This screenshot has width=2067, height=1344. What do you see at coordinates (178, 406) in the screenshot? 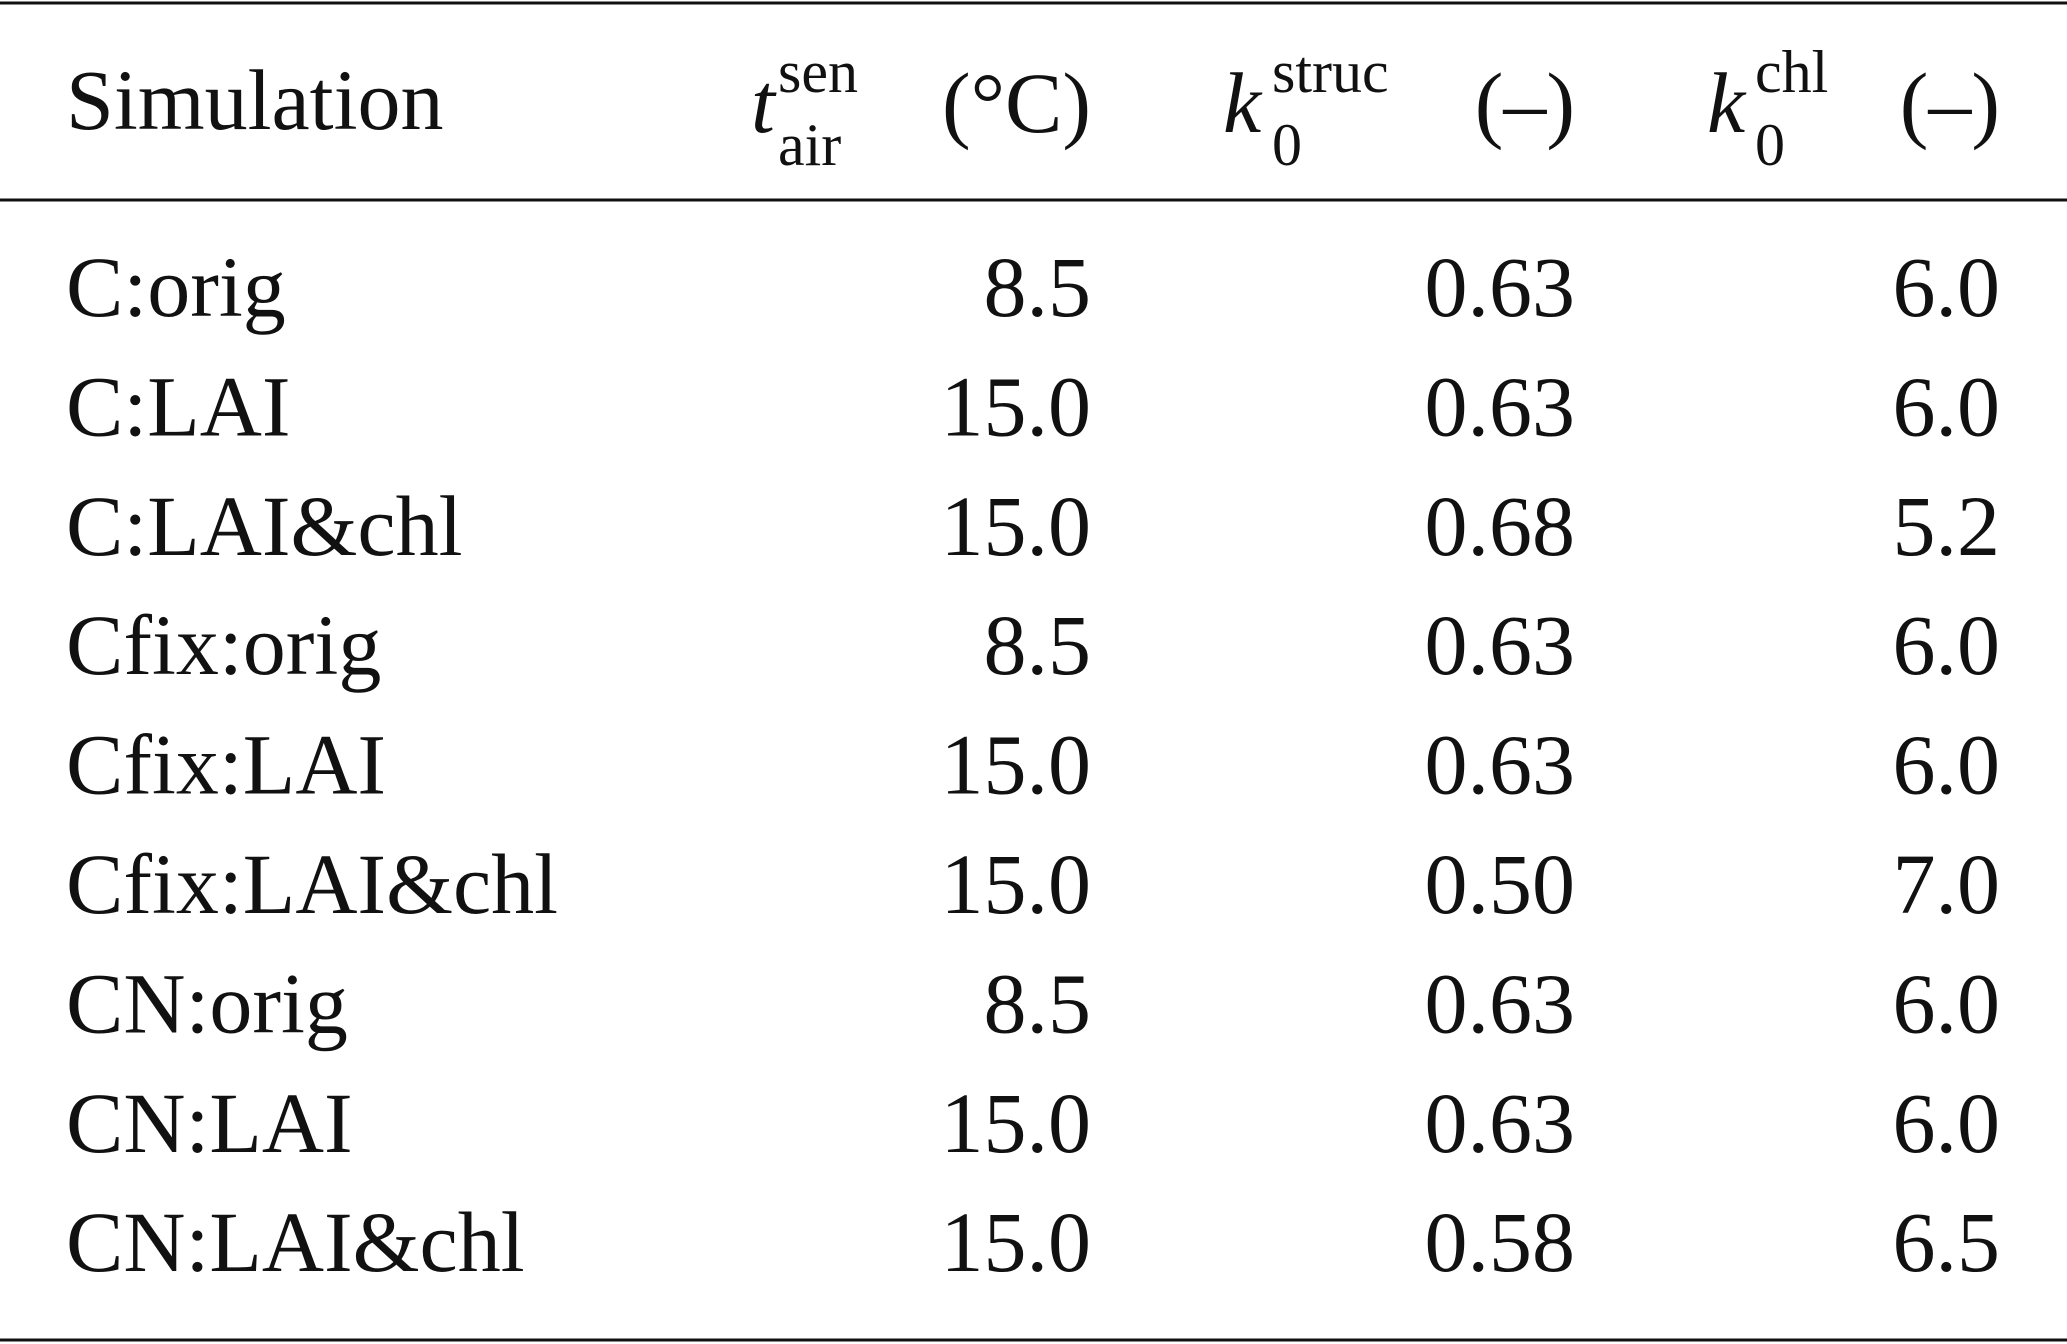
I see `row-label: C:LAI` at bounding box center [178, 406].